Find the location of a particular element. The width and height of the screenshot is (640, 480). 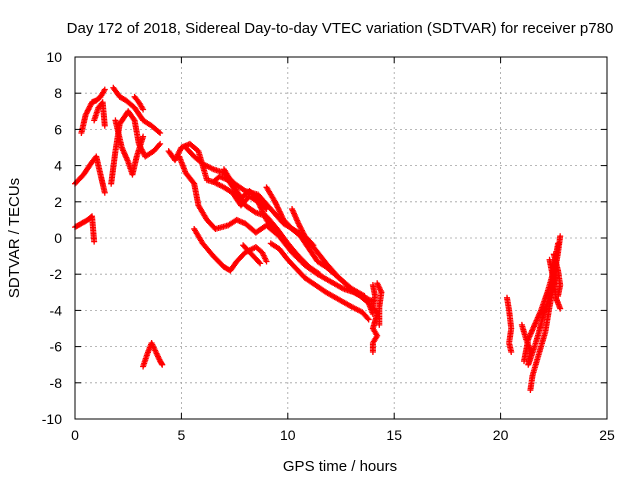

x-tick-label: 5 is located at coordinates (182, 435).